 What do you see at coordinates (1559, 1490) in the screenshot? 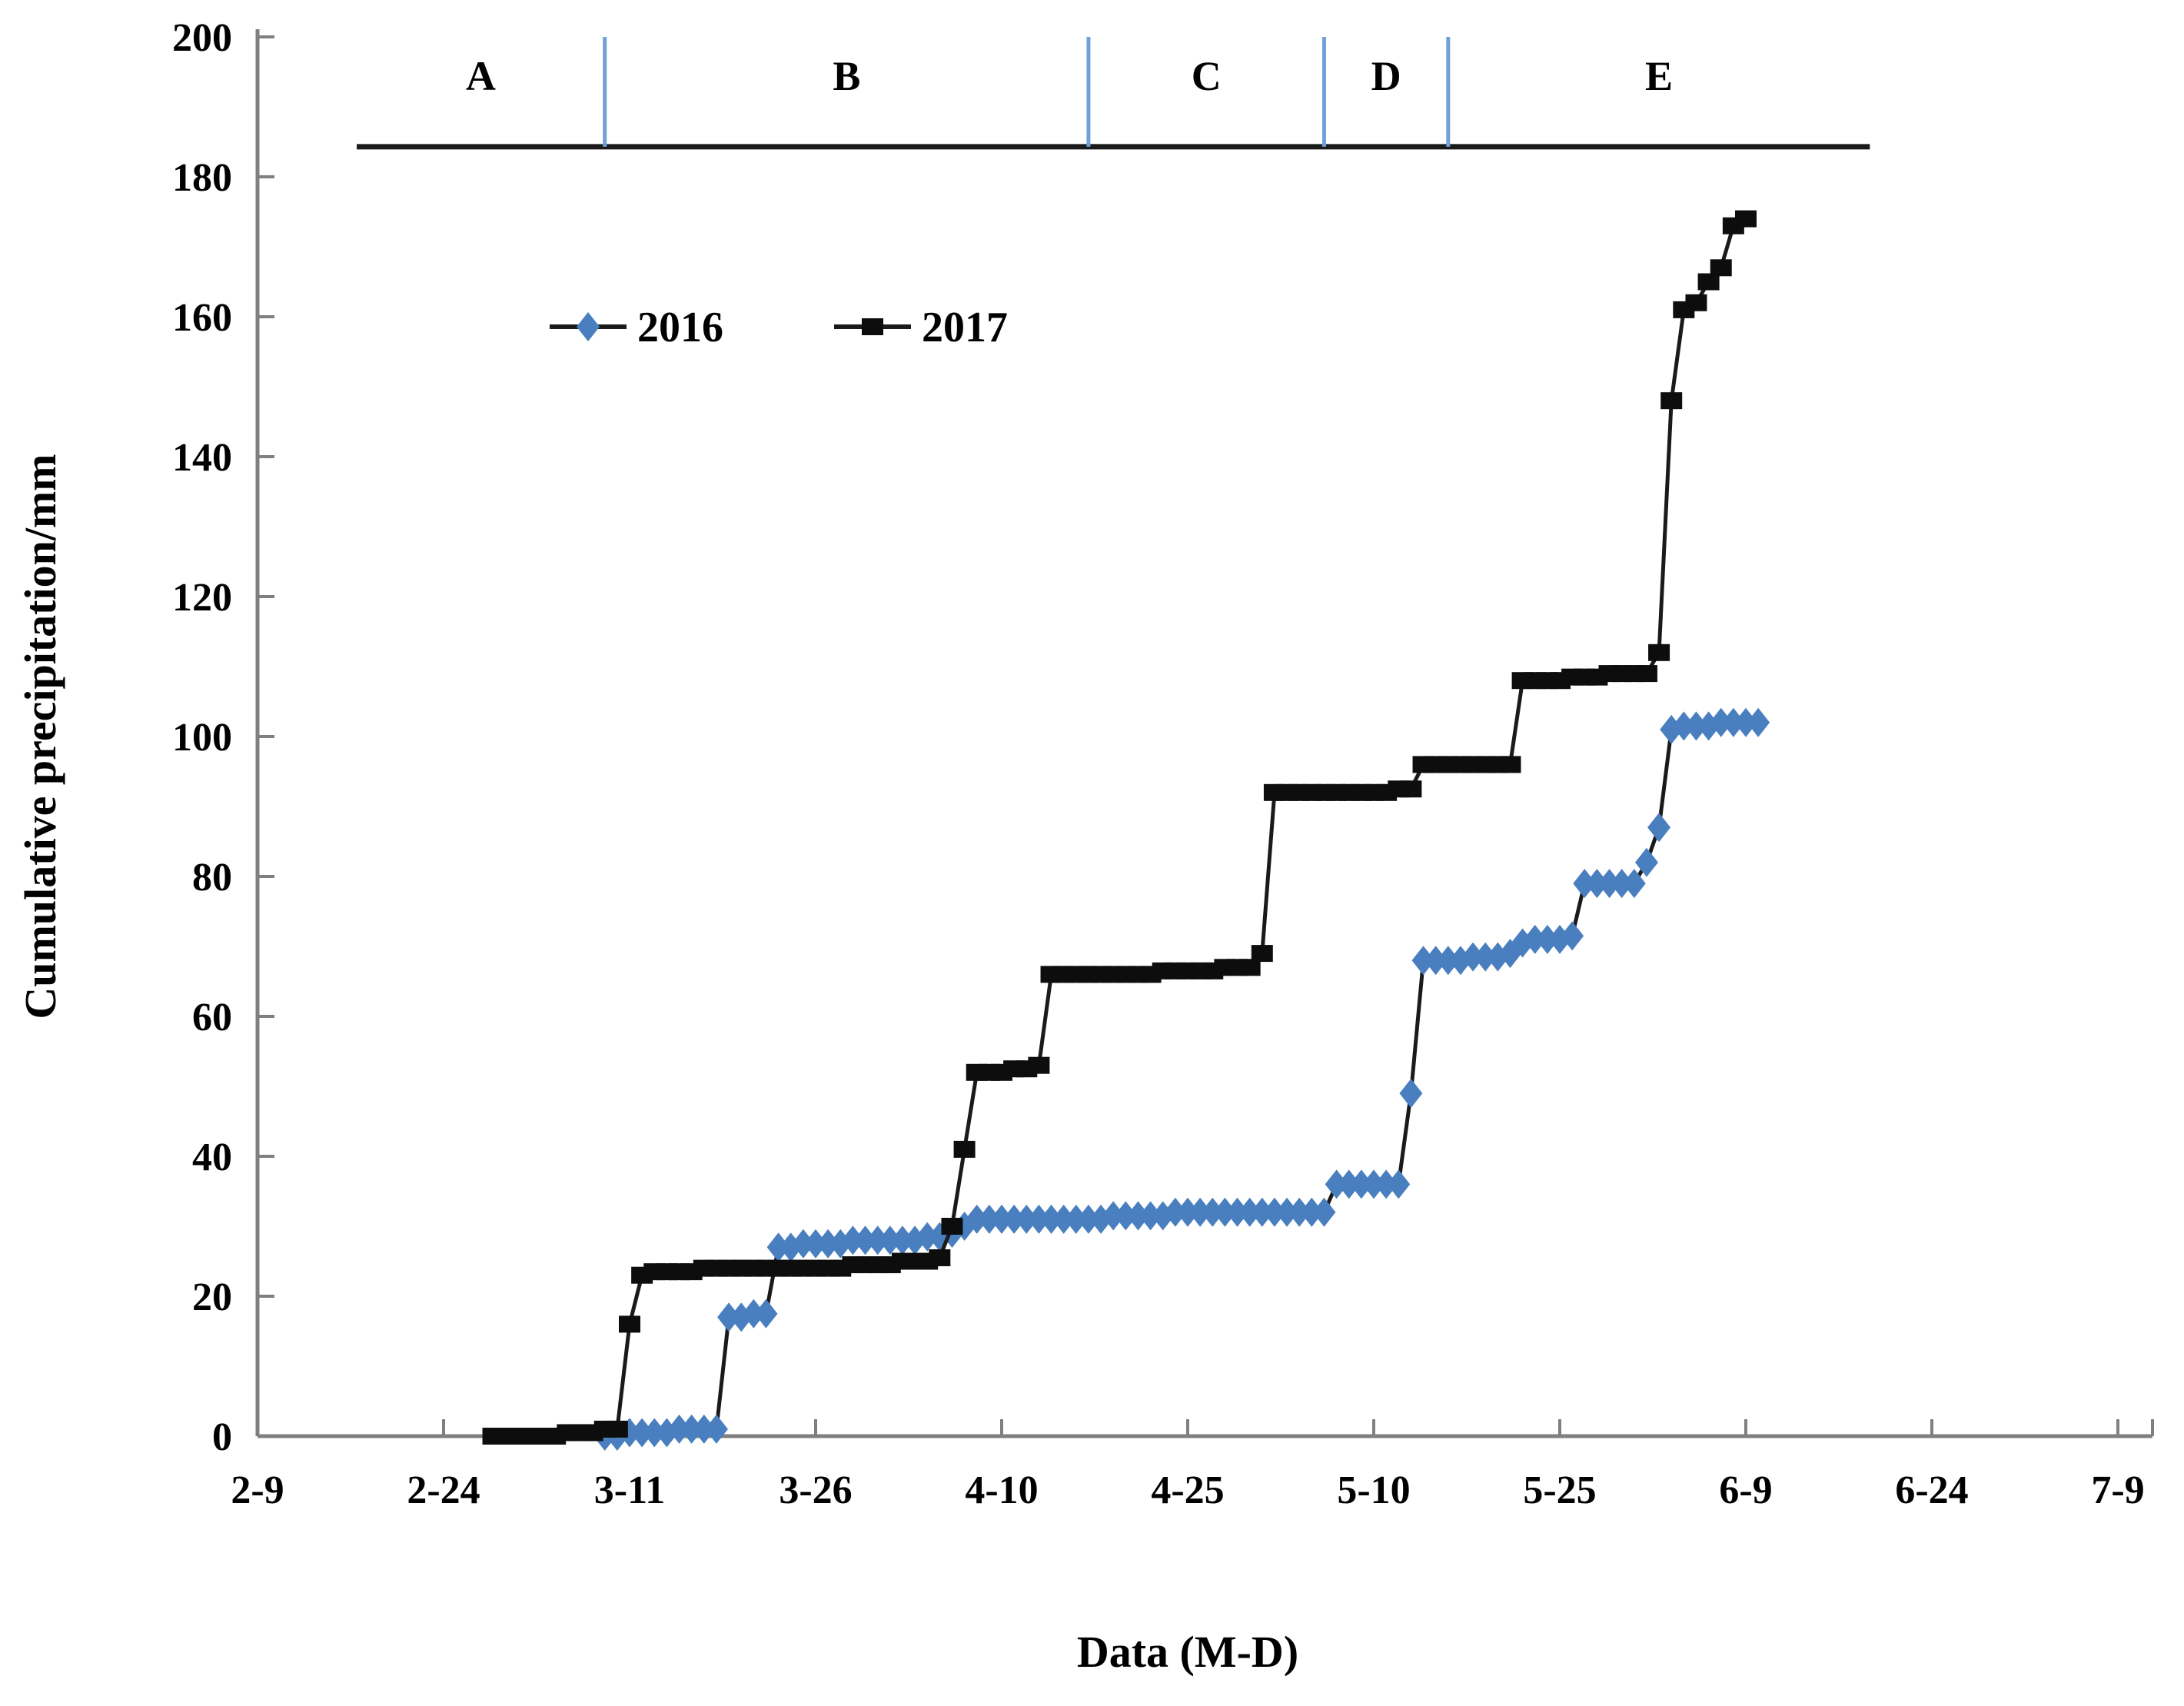
I see `x-tick-label: 5-25` at bounding box center [1559, 1490].